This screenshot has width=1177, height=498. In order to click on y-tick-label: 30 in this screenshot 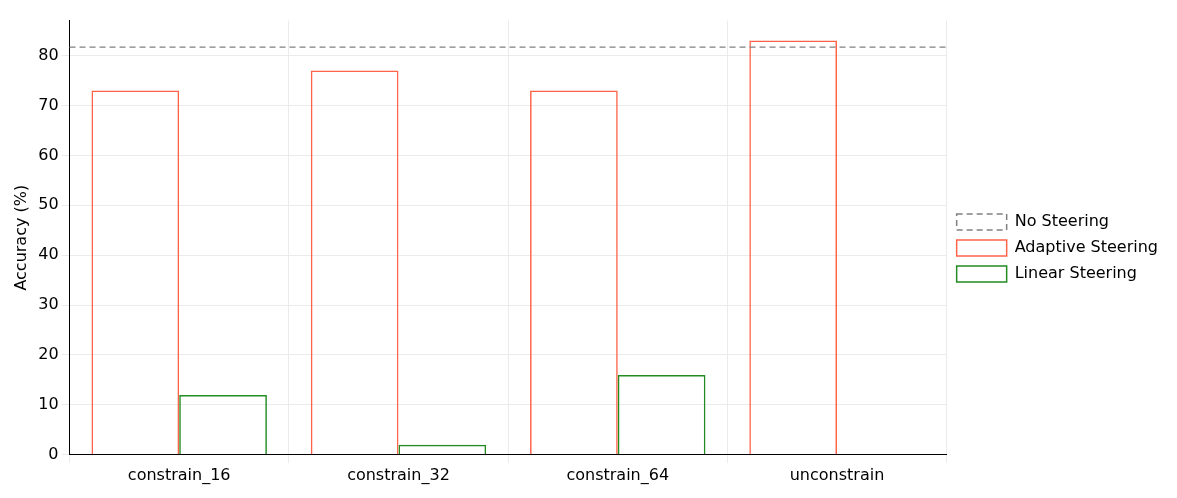, I will do `click(48, 304)`.